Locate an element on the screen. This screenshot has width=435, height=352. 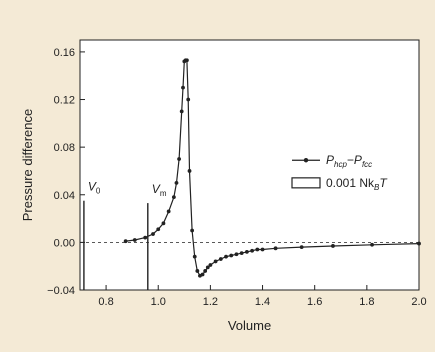
legend: Phcp−Pfcc 0.001 NkBT is located at coordinates (339, 172).